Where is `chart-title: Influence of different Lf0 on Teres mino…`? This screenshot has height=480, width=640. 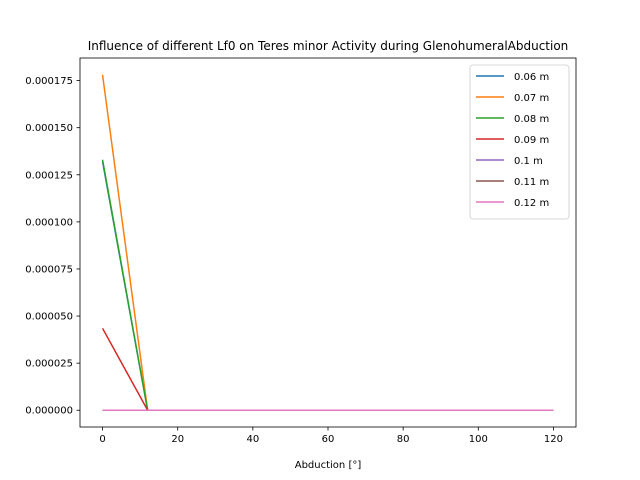 chart-title: Influence of different Lf0 on Teres mino… is located at coordinates (328, 46).